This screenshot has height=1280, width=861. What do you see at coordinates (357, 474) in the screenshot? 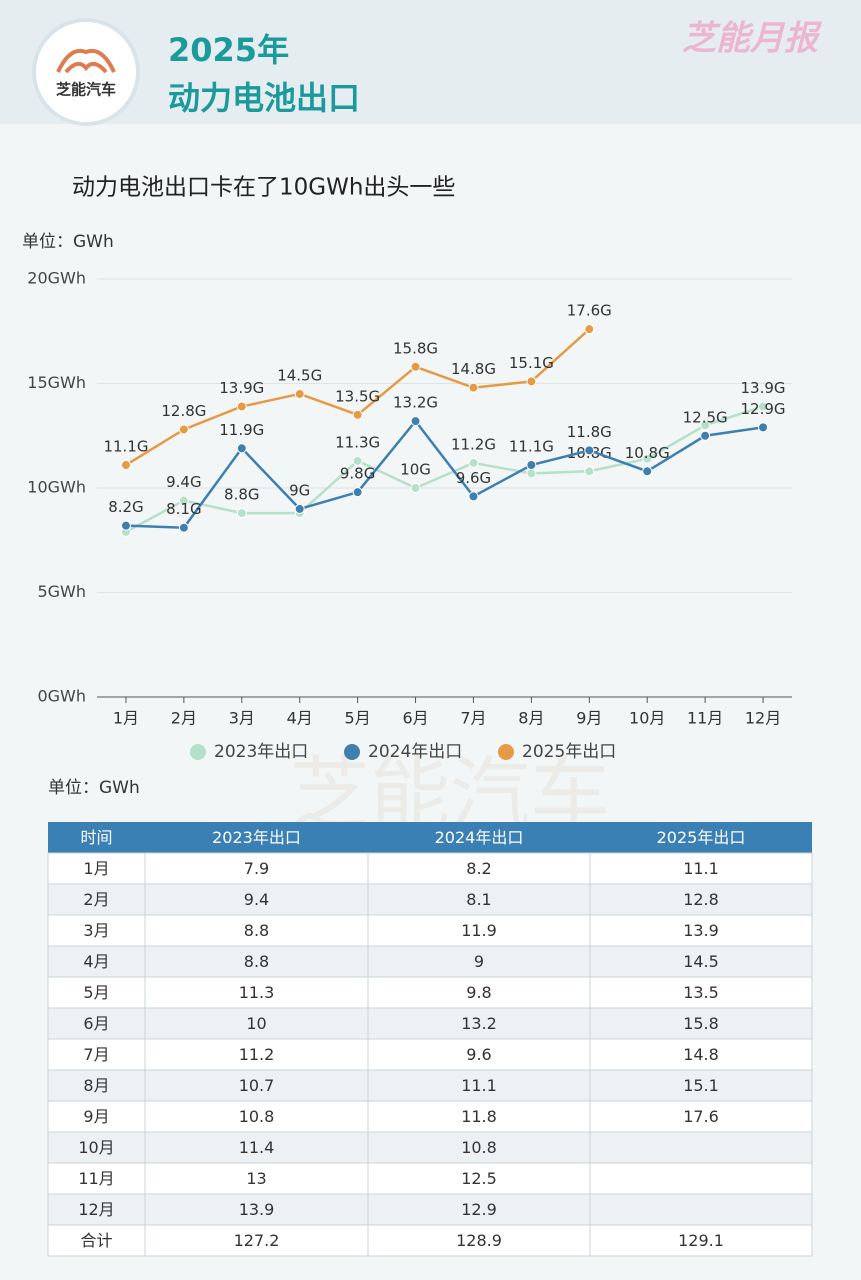
I see `data-label: 9.8G` at bounding box center [357, 474].